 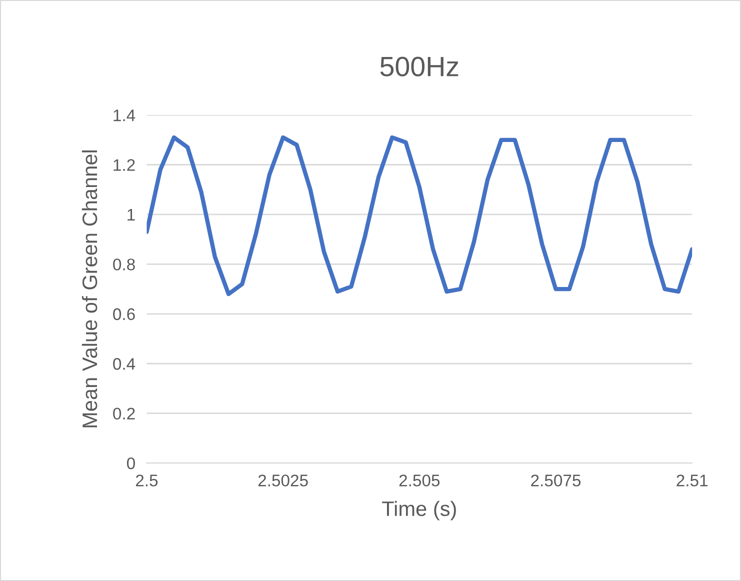 What do you see at coordinates (419, 66) in the screenshot?
I see `chart-title: 500Hz` at bounding box center [419, 66].